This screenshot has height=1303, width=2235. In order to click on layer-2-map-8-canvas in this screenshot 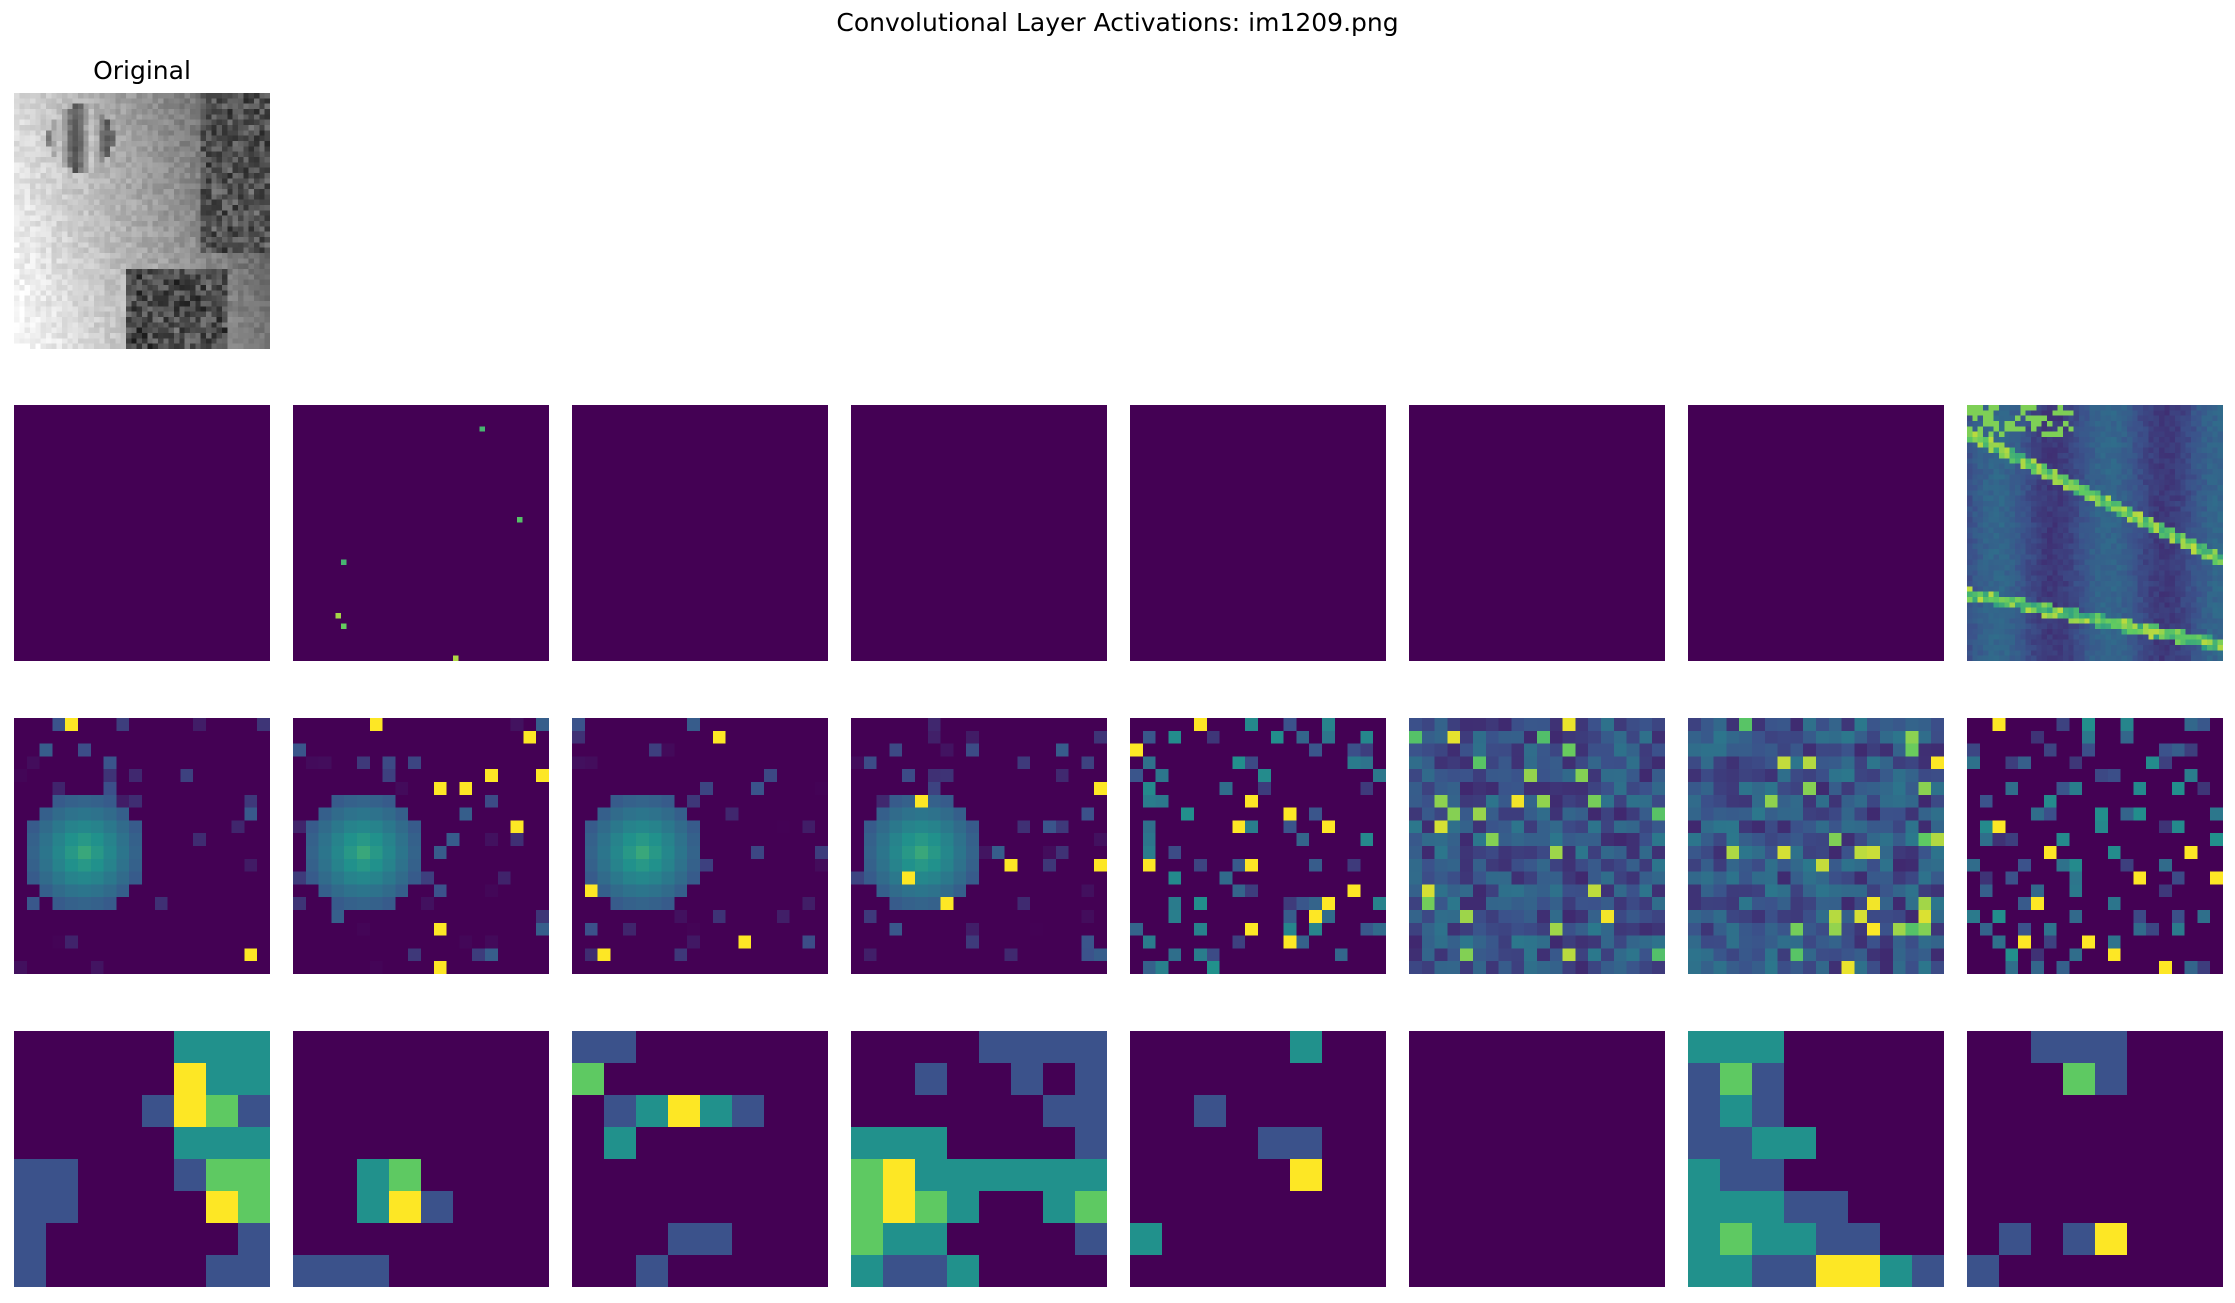, I will do `click(2095, 846)`.